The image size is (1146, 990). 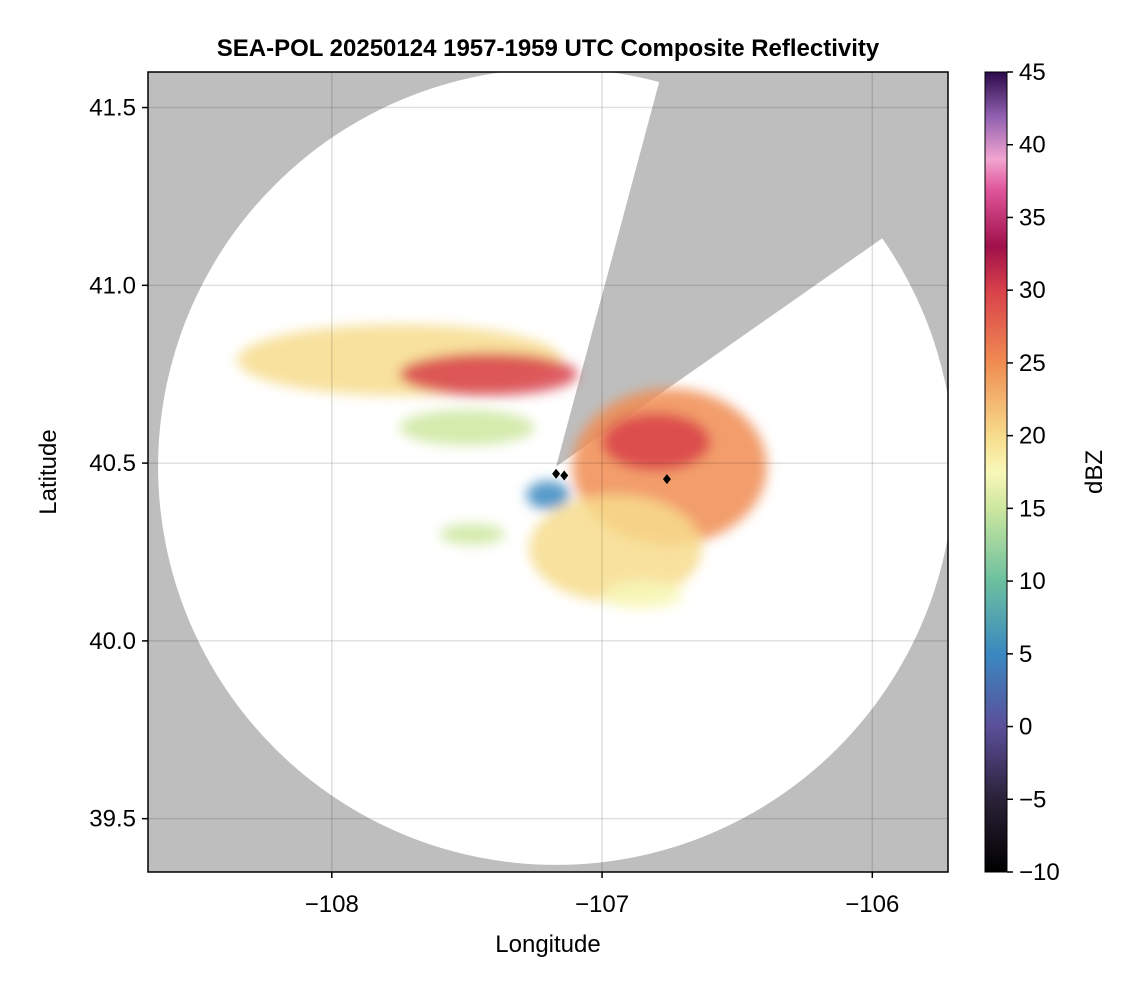 I want to click on colorbar-tick-label: 35, so click(x=1032, y=217).